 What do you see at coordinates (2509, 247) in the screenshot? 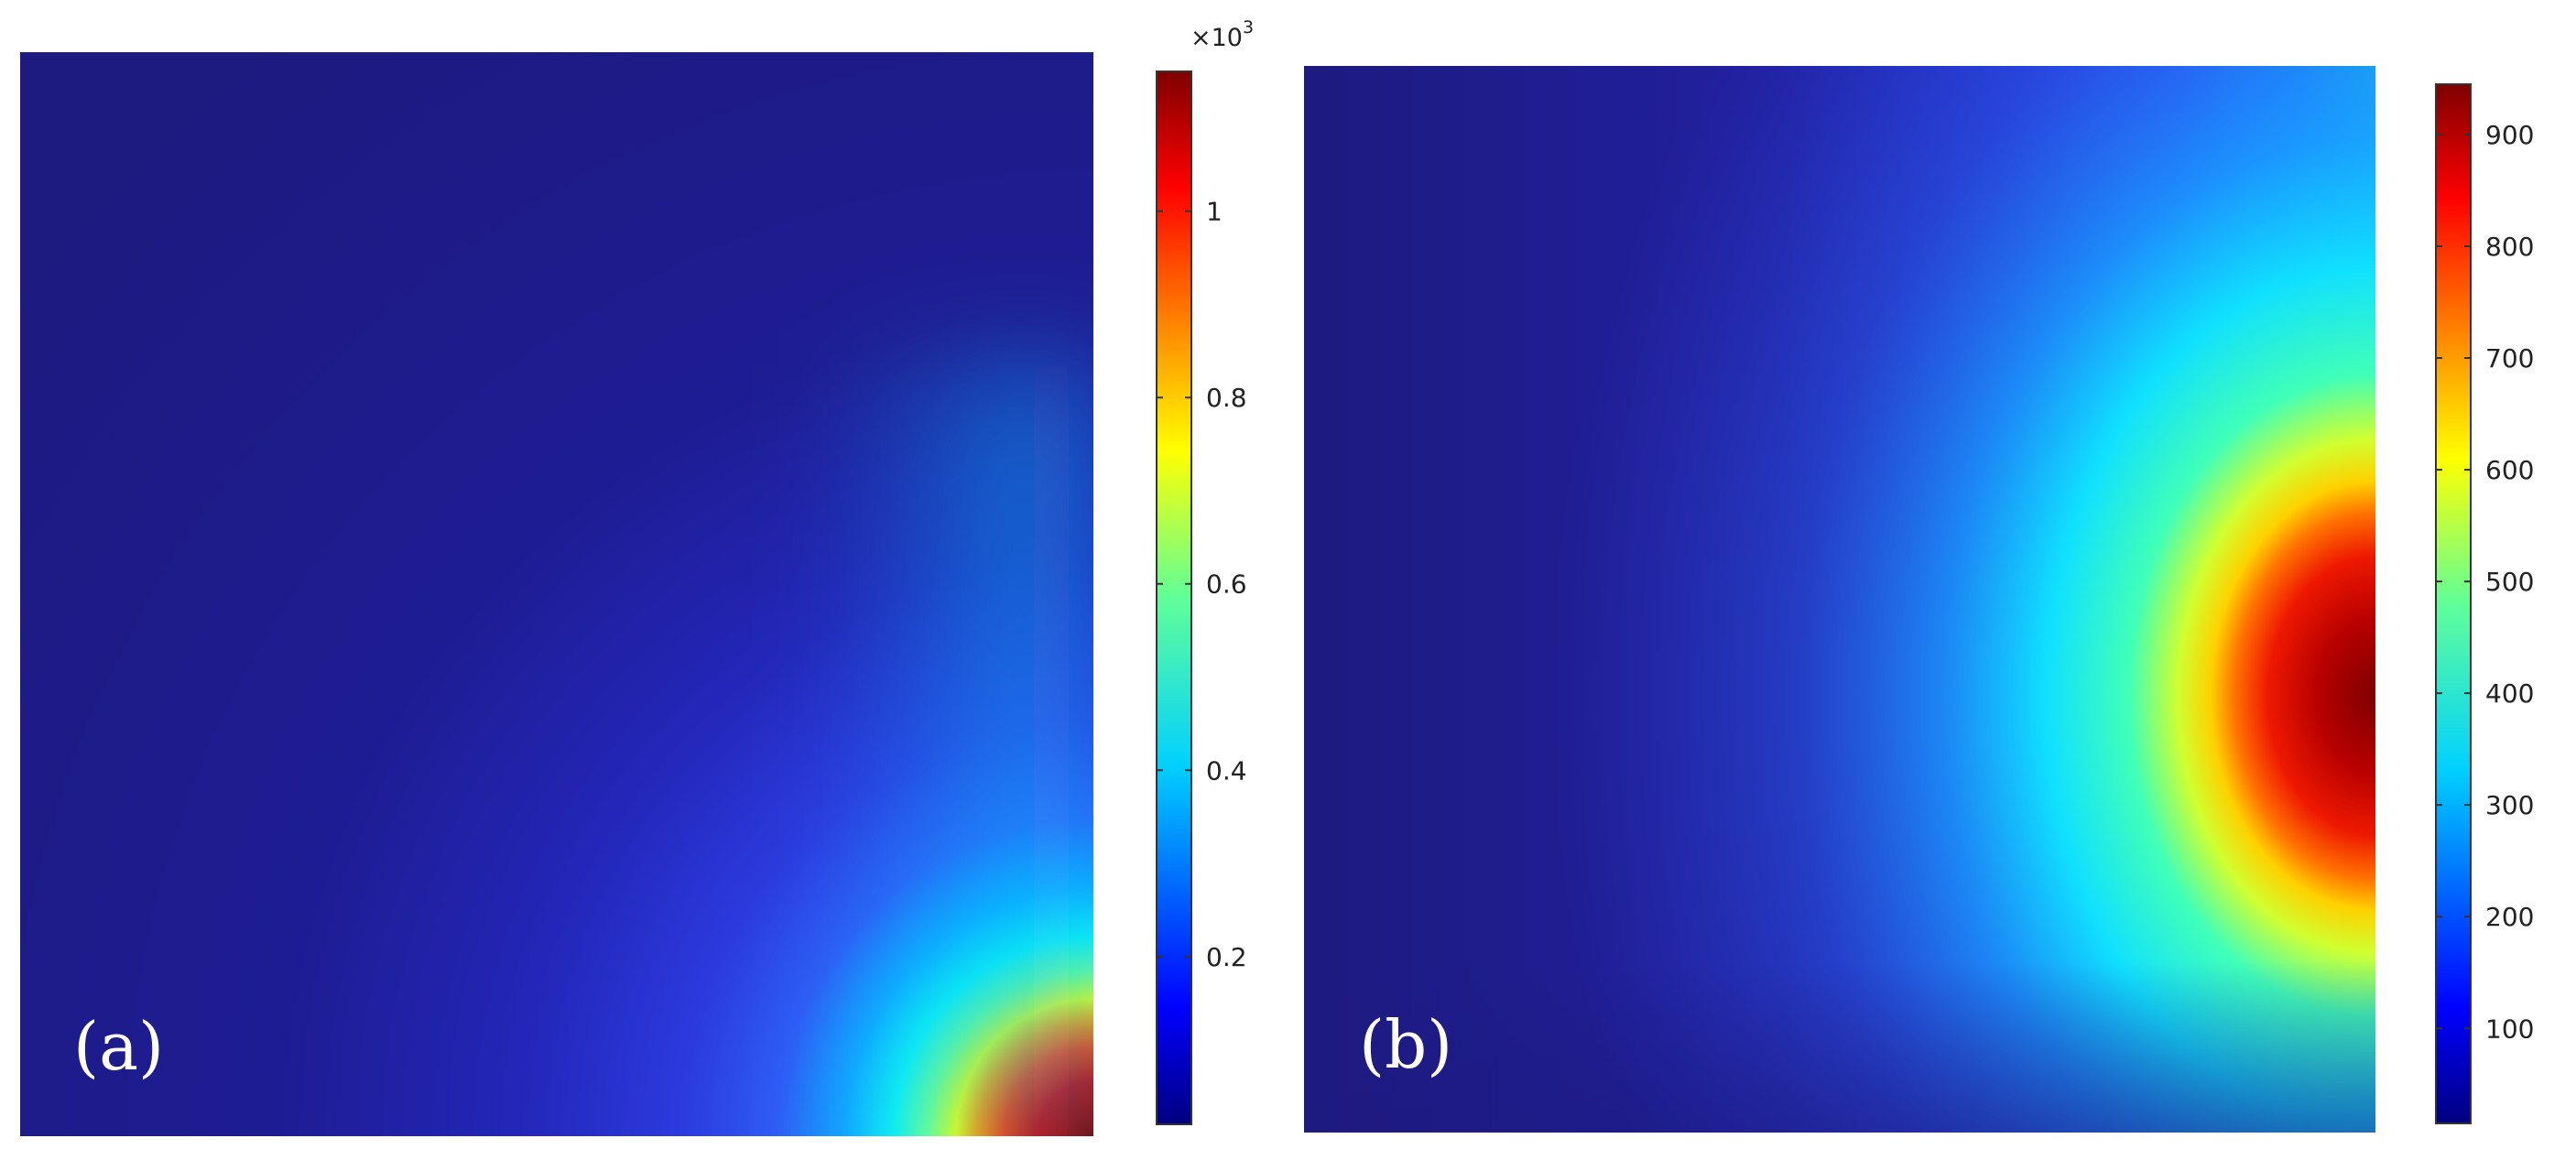
I see `colorbar-tick-label: 800` at bounding box center [2509, 247].